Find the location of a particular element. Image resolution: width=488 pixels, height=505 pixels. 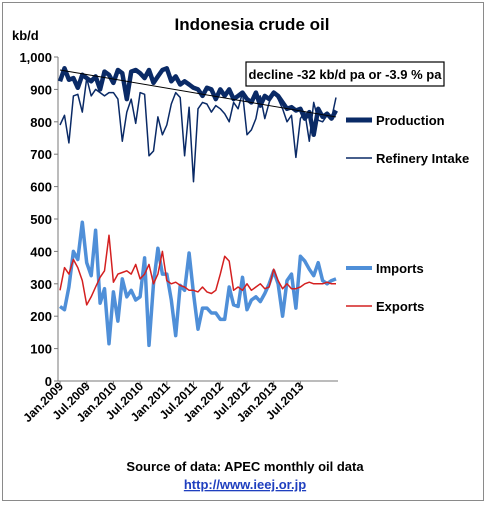

chart-title: Indonesia crude oil is located at coordinates (252, 24).